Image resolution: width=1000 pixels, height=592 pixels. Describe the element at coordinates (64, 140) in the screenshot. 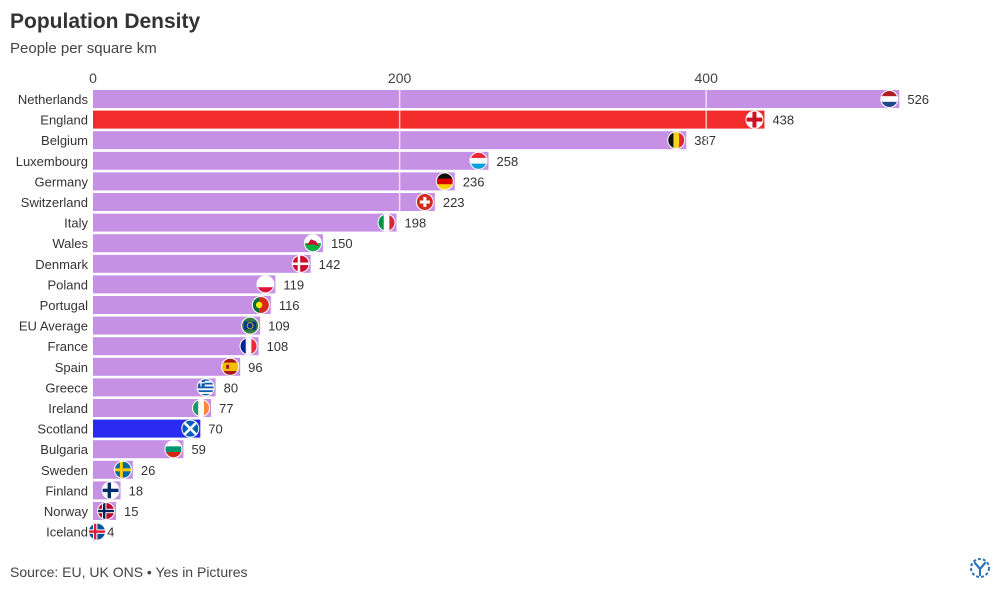

I see `category-label: Belgium` at that location.